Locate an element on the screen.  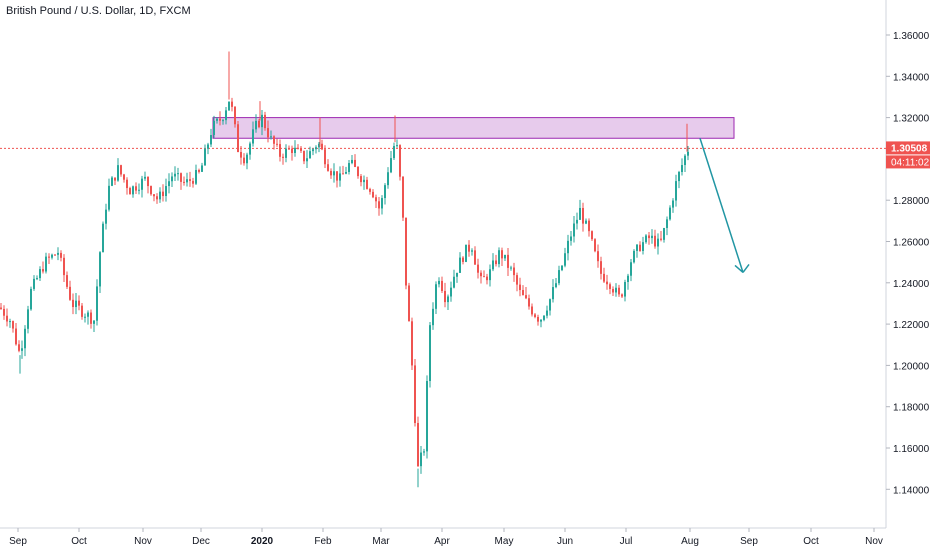
resistance-zone is located at coordinates (473, 128).